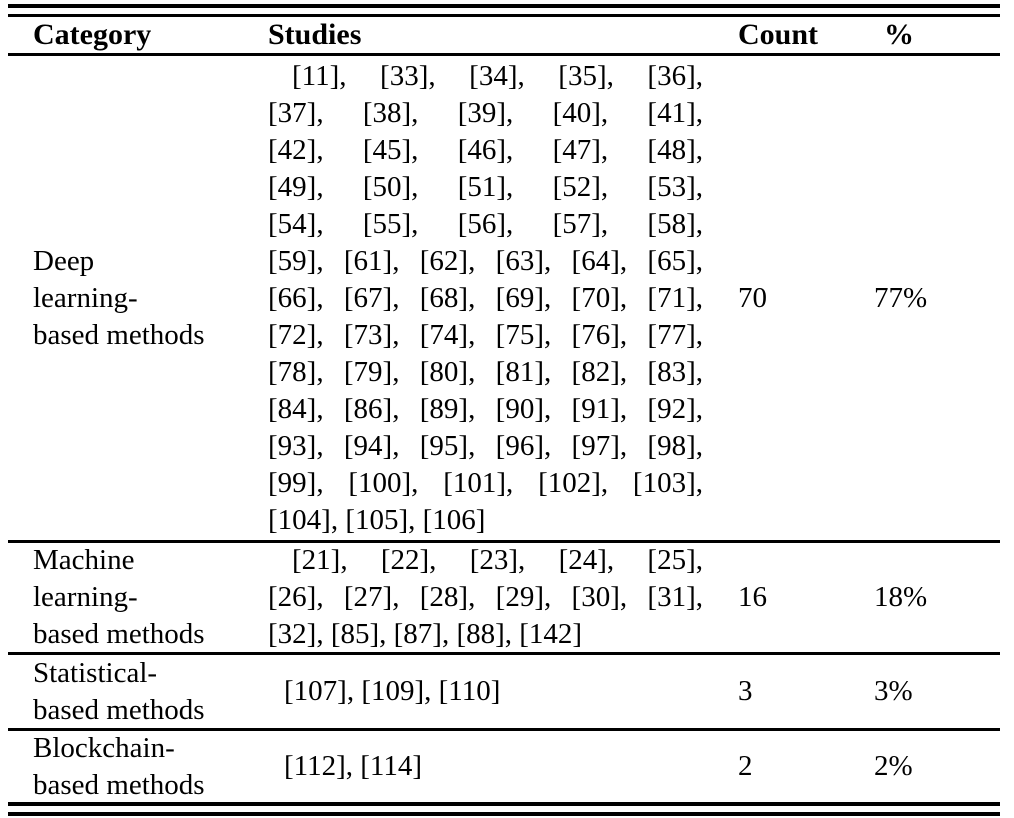  Describe the element at coordinates (147, 766) in the screenshot. I see `category-cell: Blockchain- based methods` at that location.